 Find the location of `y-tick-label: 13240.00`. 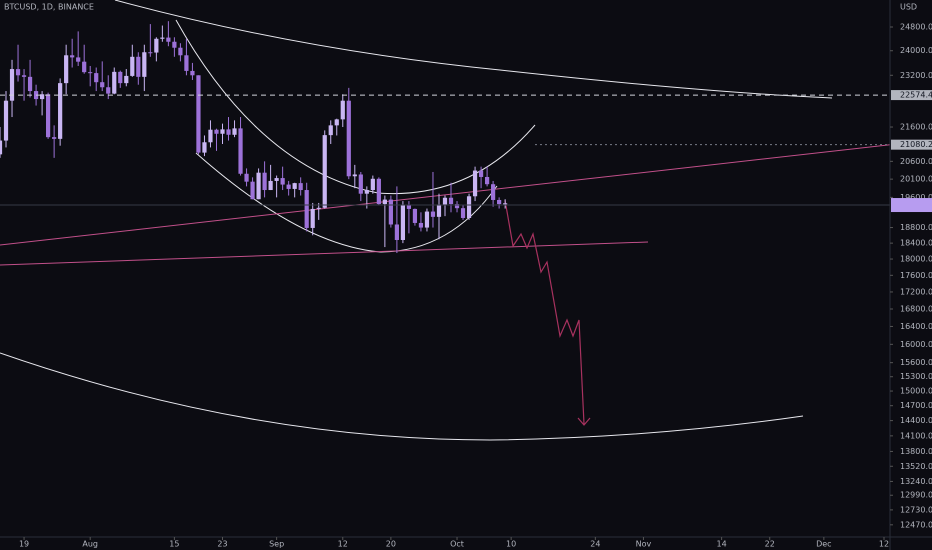

y-tick-label: 13240.00 is located at coordinates (916, 481).